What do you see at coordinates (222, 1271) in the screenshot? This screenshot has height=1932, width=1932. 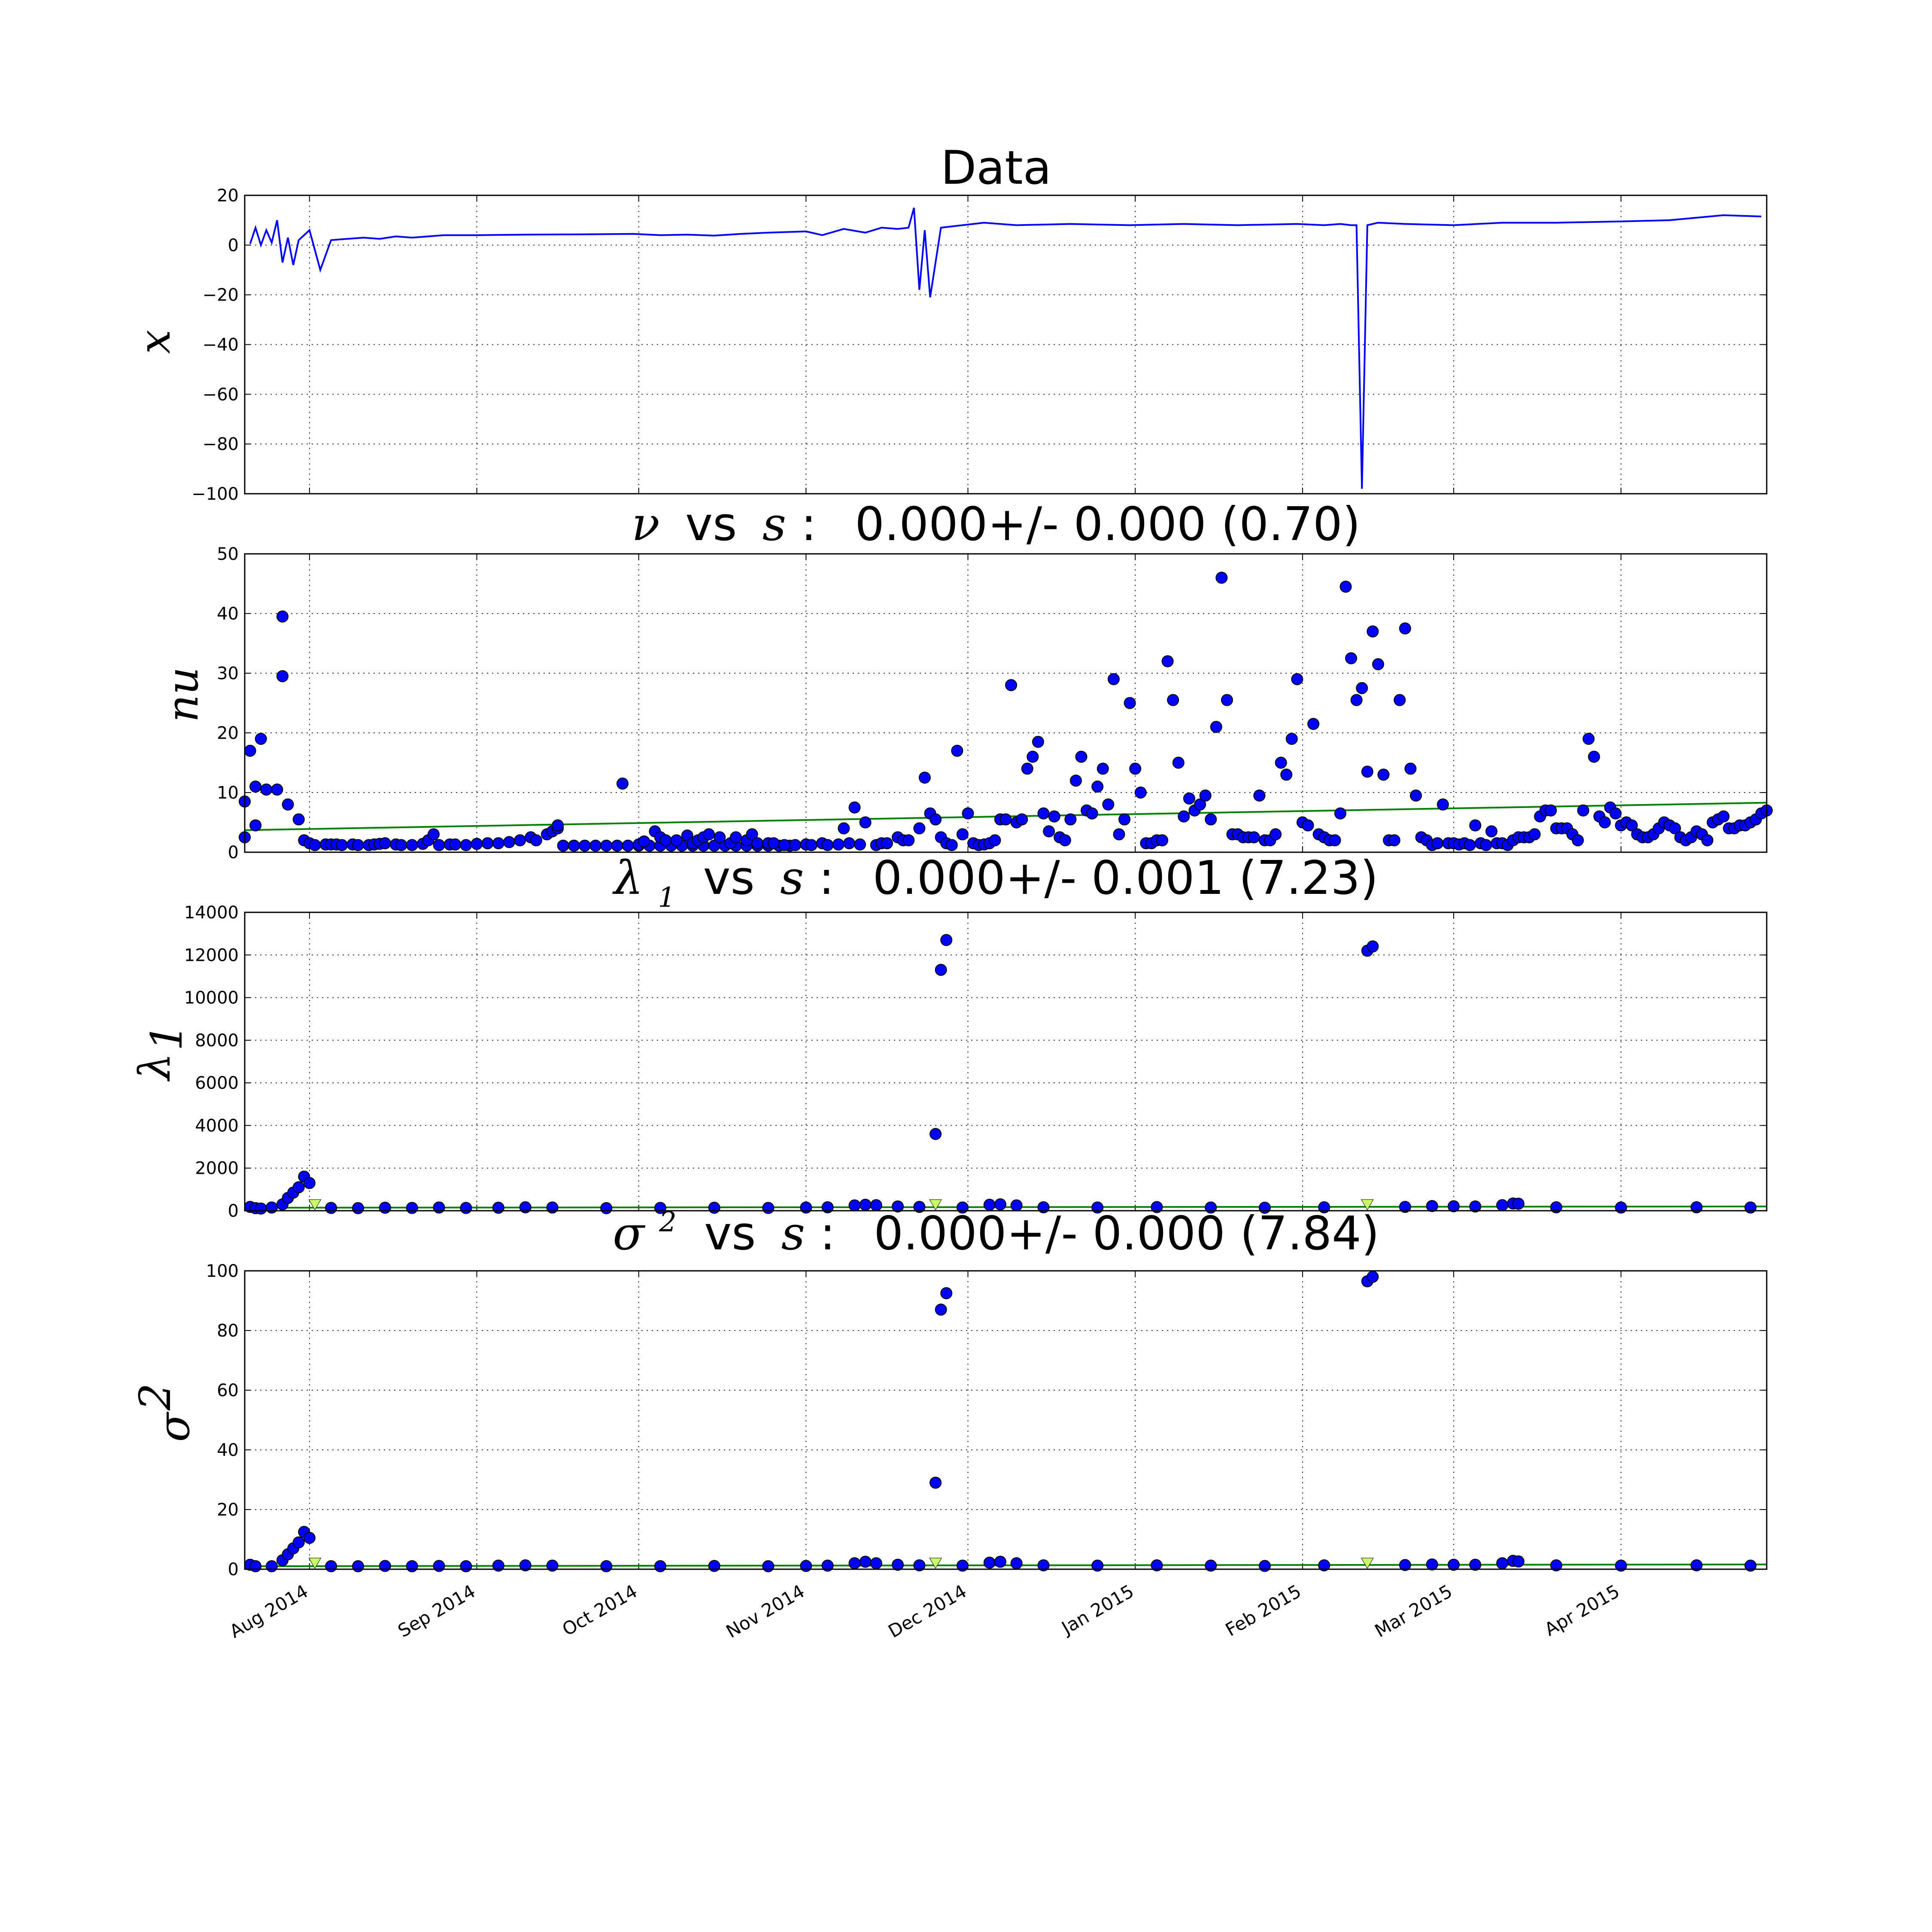 I see `y-tick-label: 100` at bounding box center [222, 1271].